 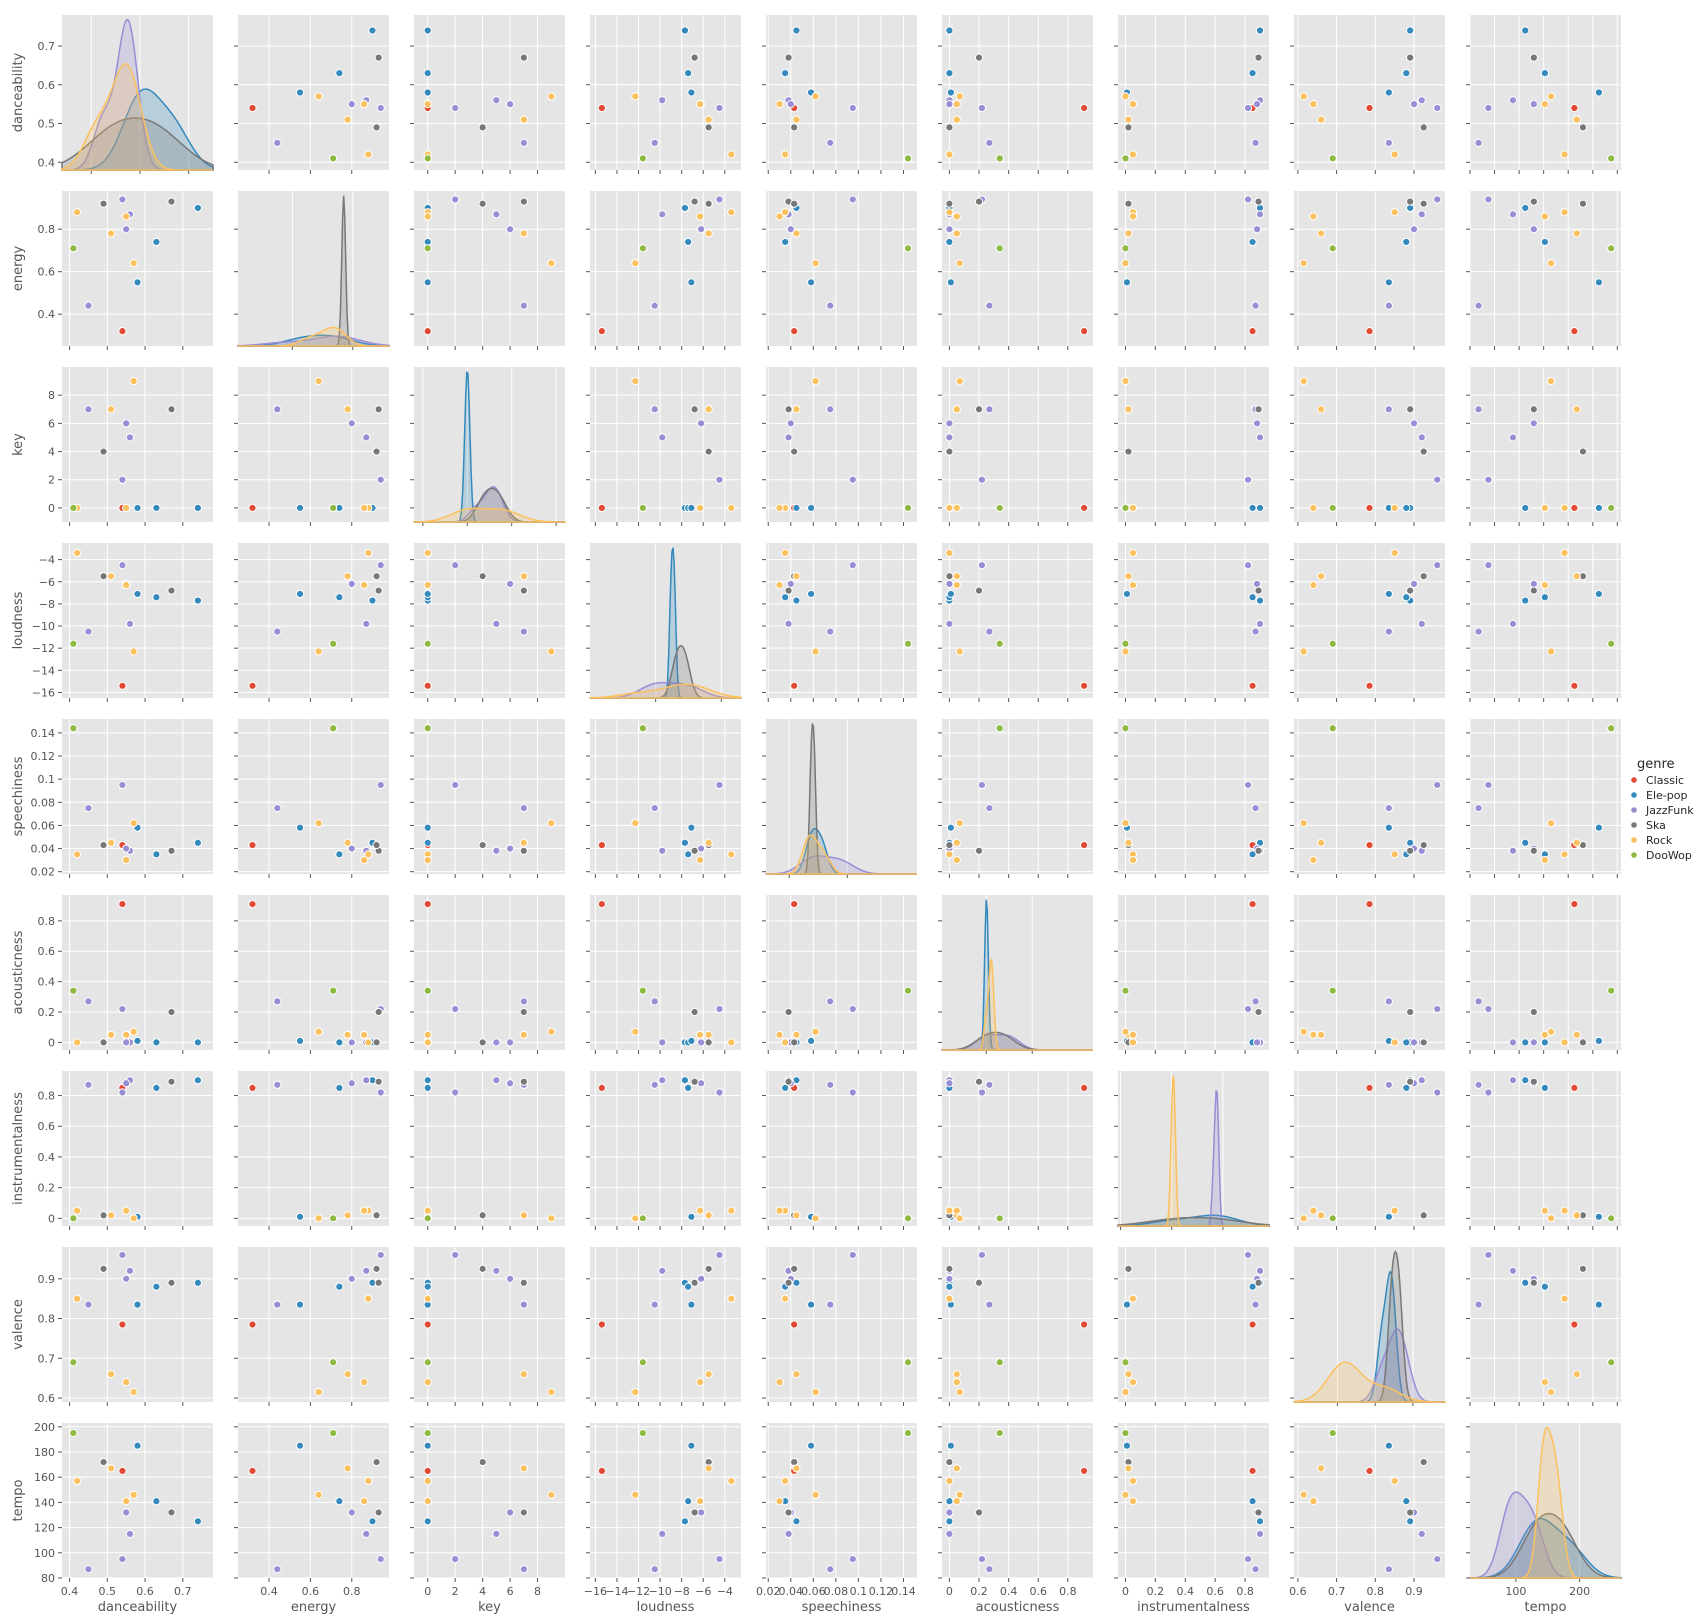 I want to click on panel-instrumentalness-vs-danceability, so click(x=135, y=1150).